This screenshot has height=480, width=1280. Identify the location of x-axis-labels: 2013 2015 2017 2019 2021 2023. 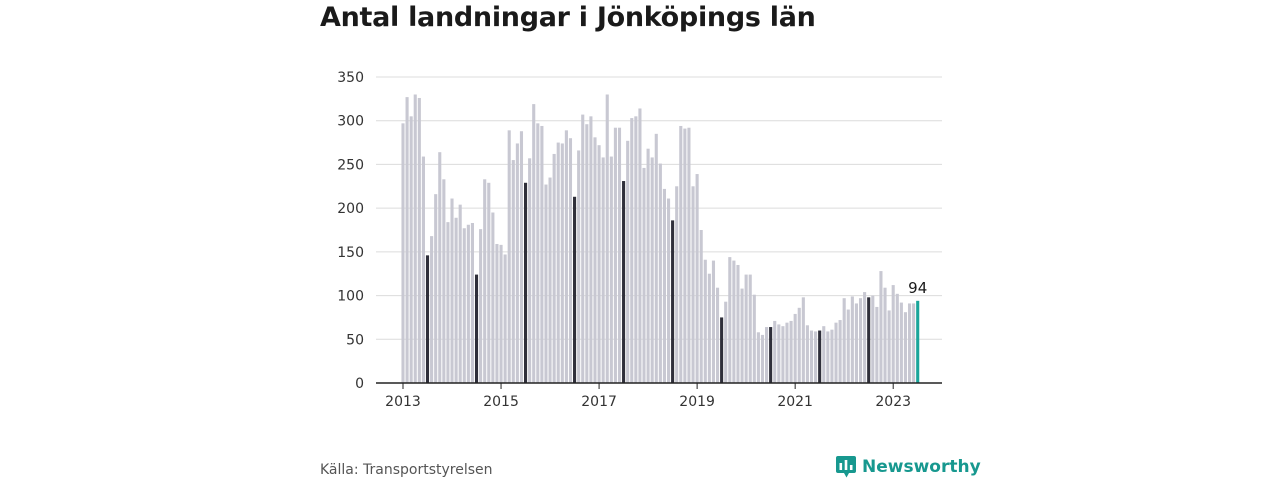
(648, 402).